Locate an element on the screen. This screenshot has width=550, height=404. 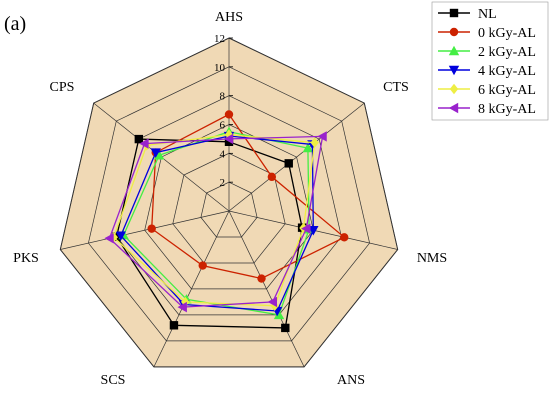
axis-label-scs: SCS is located at coordinates (113, 380).